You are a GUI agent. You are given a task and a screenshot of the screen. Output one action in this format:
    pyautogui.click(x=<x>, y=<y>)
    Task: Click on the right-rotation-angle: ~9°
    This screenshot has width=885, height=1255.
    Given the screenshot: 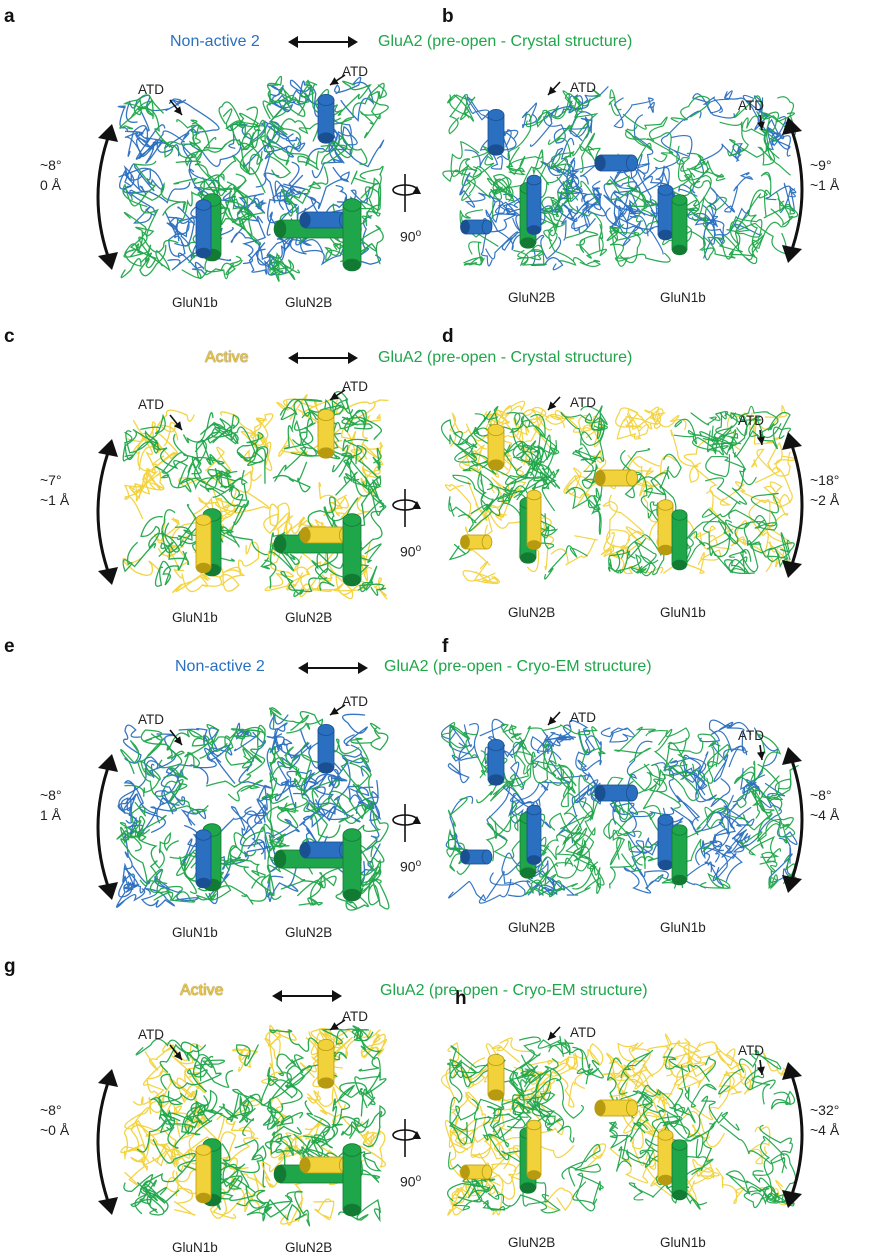 What is the action you would take?
    pyautogui.click(x=821, y=165)
    